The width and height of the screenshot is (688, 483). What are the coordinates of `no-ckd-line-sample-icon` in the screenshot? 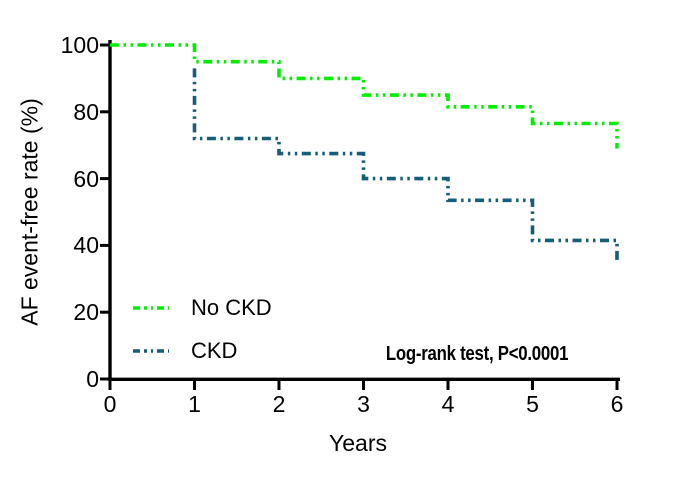 It's located at (151, 308).